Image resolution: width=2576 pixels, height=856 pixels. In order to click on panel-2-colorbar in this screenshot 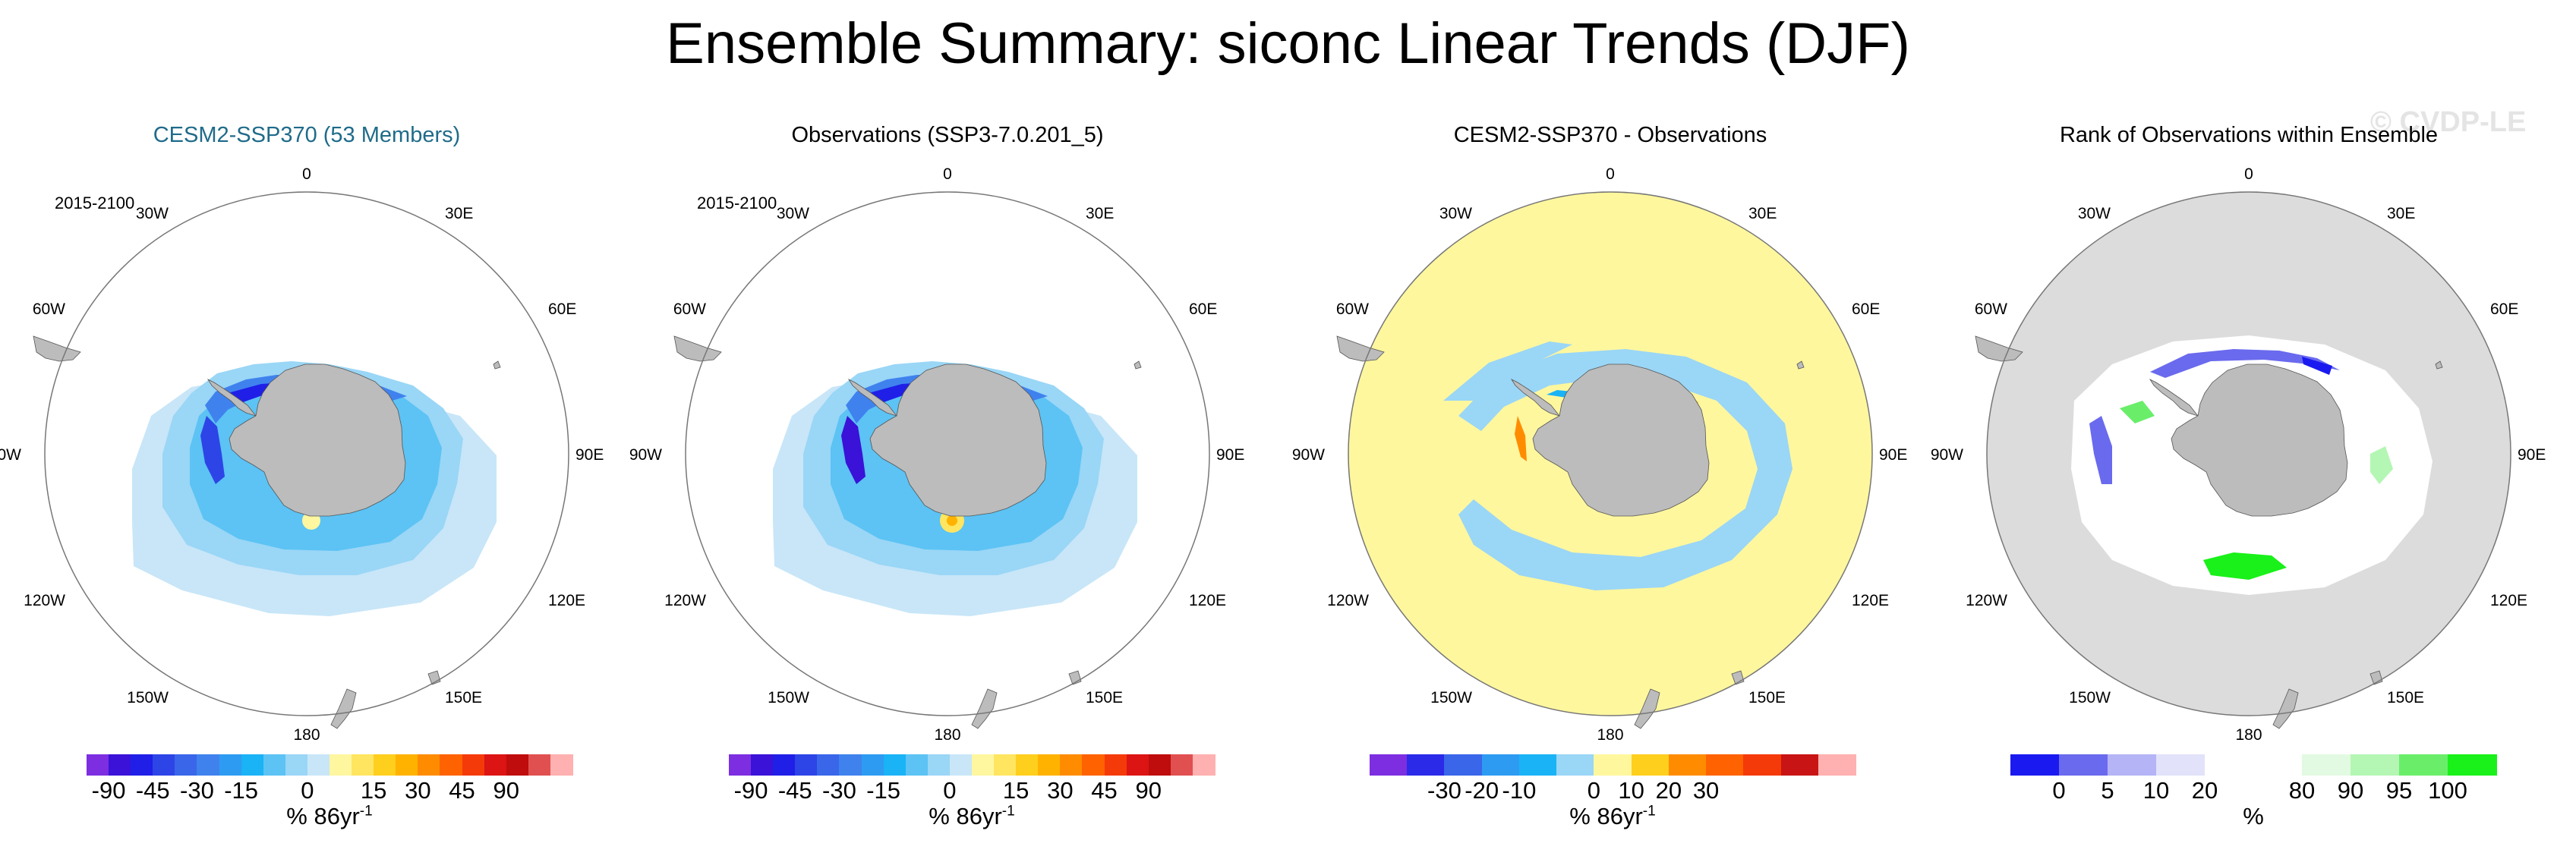, I will do `click(972, 765)`.